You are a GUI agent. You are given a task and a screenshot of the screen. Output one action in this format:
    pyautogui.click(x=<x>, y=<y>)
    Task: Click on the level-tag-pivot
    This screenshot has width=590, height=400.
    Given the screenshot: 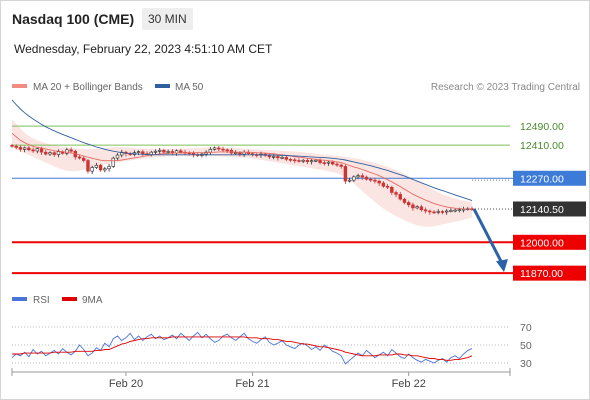 What is the action you would take?
    pyautogui.click(x=549, y=178)
    